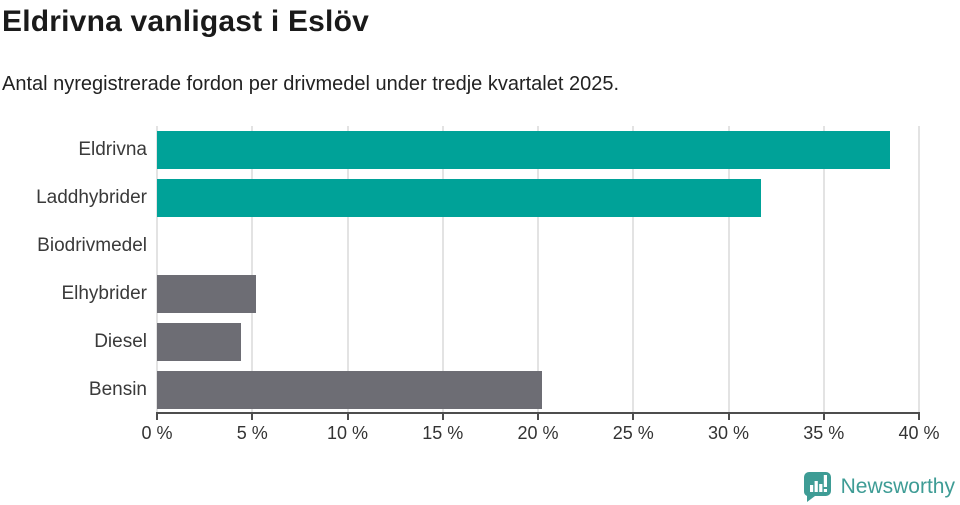  What do you see at coordinates (524, 150) in the screenshot?
I see `bar-eldrivna` at bounding box center [524, 150].